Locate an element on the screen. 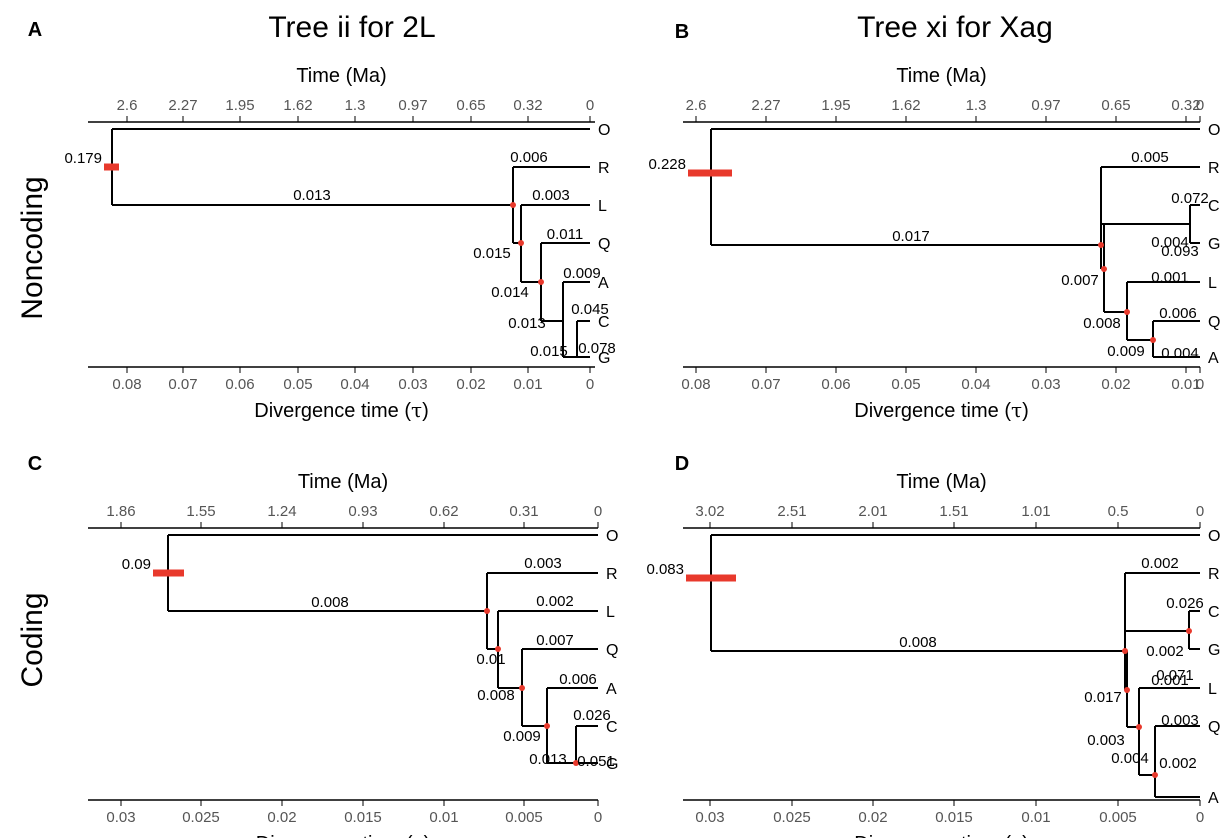 Image resolution: width=1225 pixels, height=838 pixels. axis-title-paren: ) is located at coordinates (427, 835).